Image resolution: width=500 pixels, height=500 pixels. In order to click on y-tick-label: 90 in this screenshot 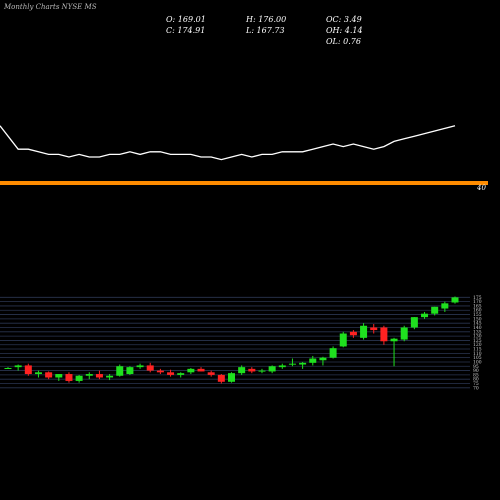, I will do `click(476, 371)`.